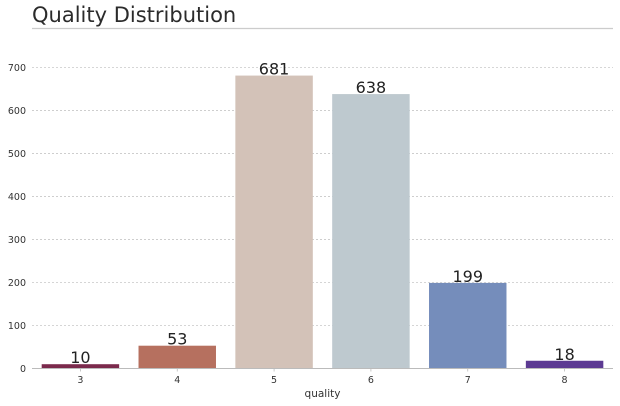 This screenshot has width=620, height=406. What do you see at coordinates (17, 68) in the screenshot?
I see `y-tick-label: 700` at bounding box center [17, 68].